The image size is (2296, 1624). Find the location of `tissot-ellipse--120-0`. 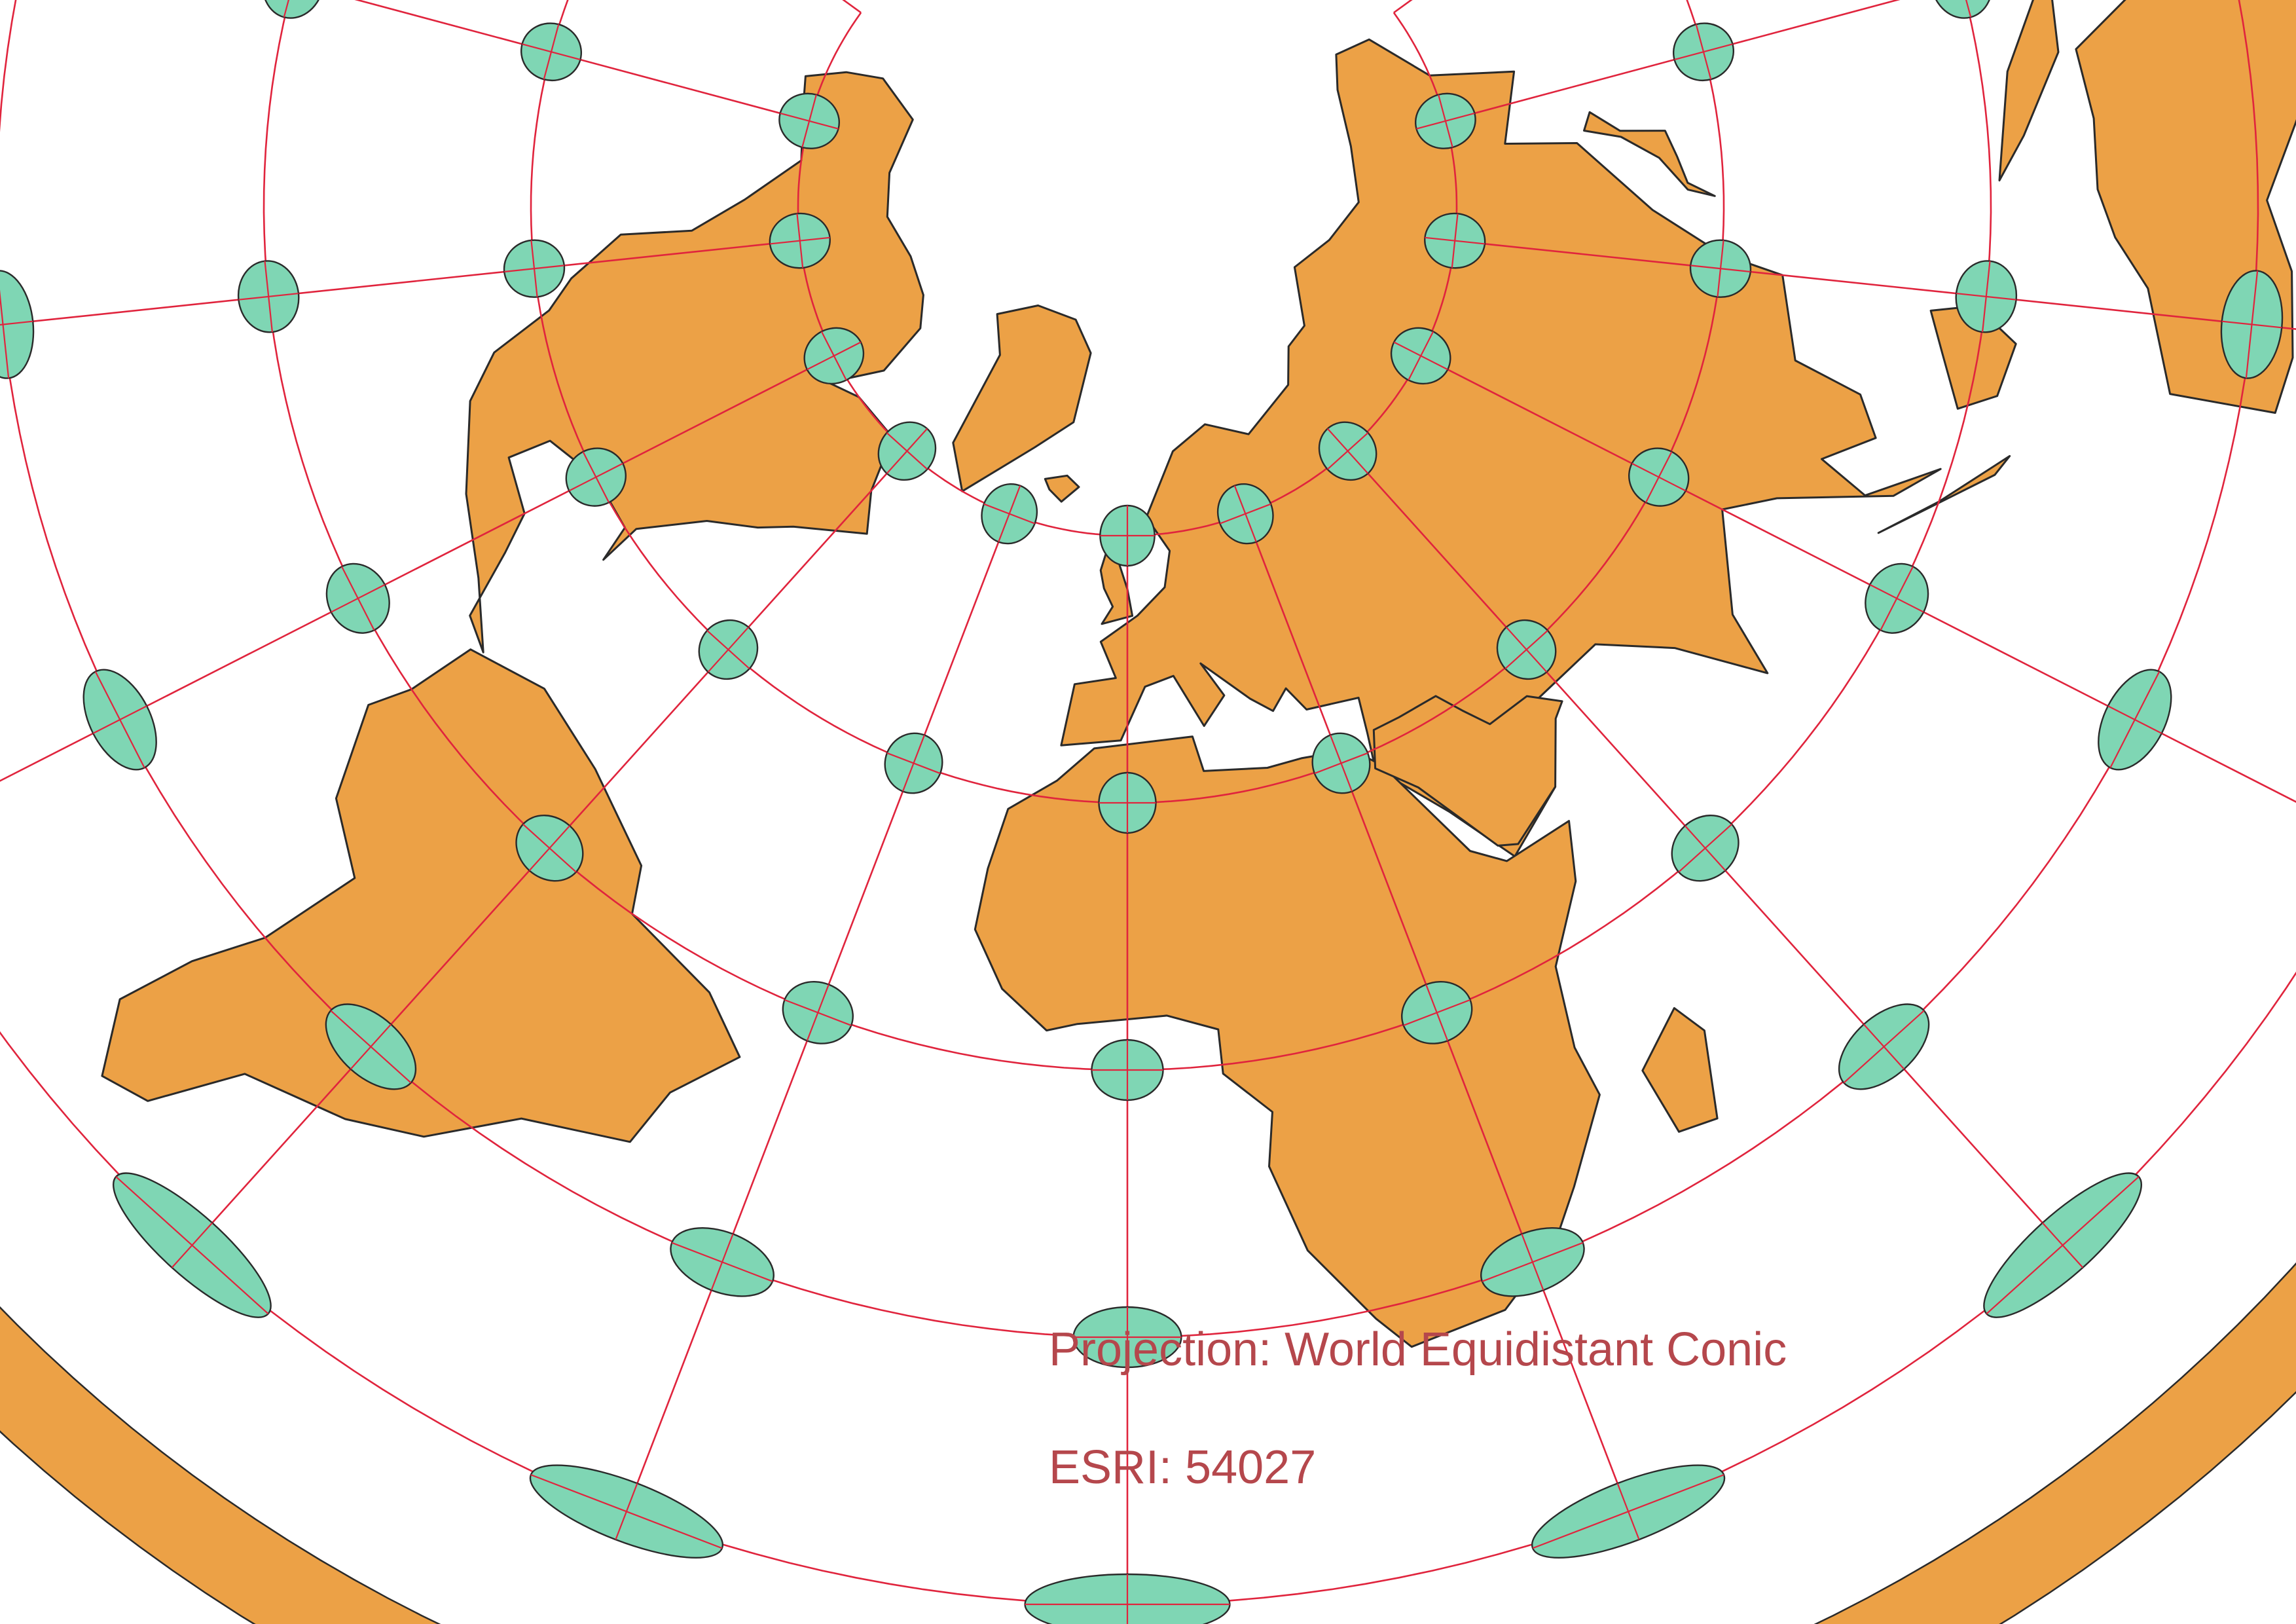

tissot-ellipse--120-0 is located at coordinates (268, 296).